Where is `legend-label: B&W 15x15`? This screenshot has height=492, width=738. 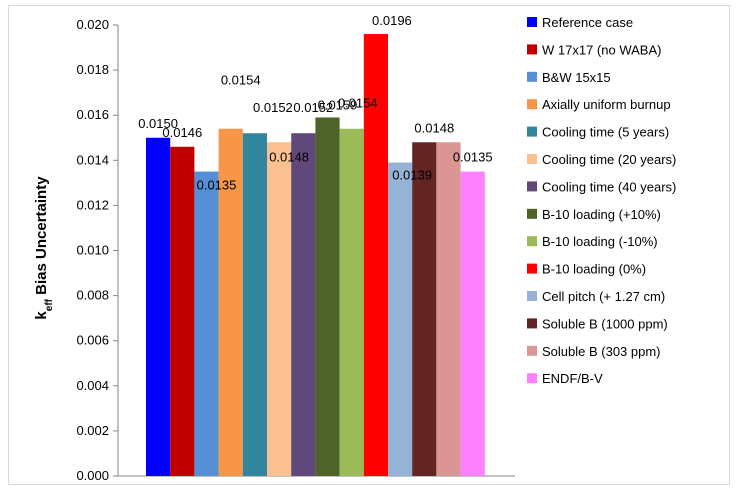 legend-label: B&W 15x15 is located at coordinates (576, 77).